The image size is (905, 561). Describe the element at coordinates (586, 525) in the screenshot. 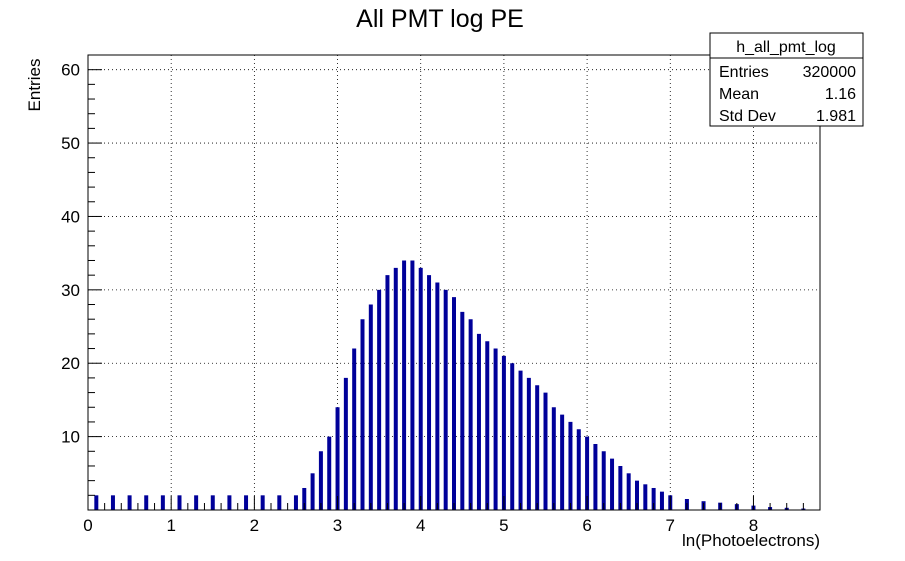

I see `x-tick-label: 6` at that location.